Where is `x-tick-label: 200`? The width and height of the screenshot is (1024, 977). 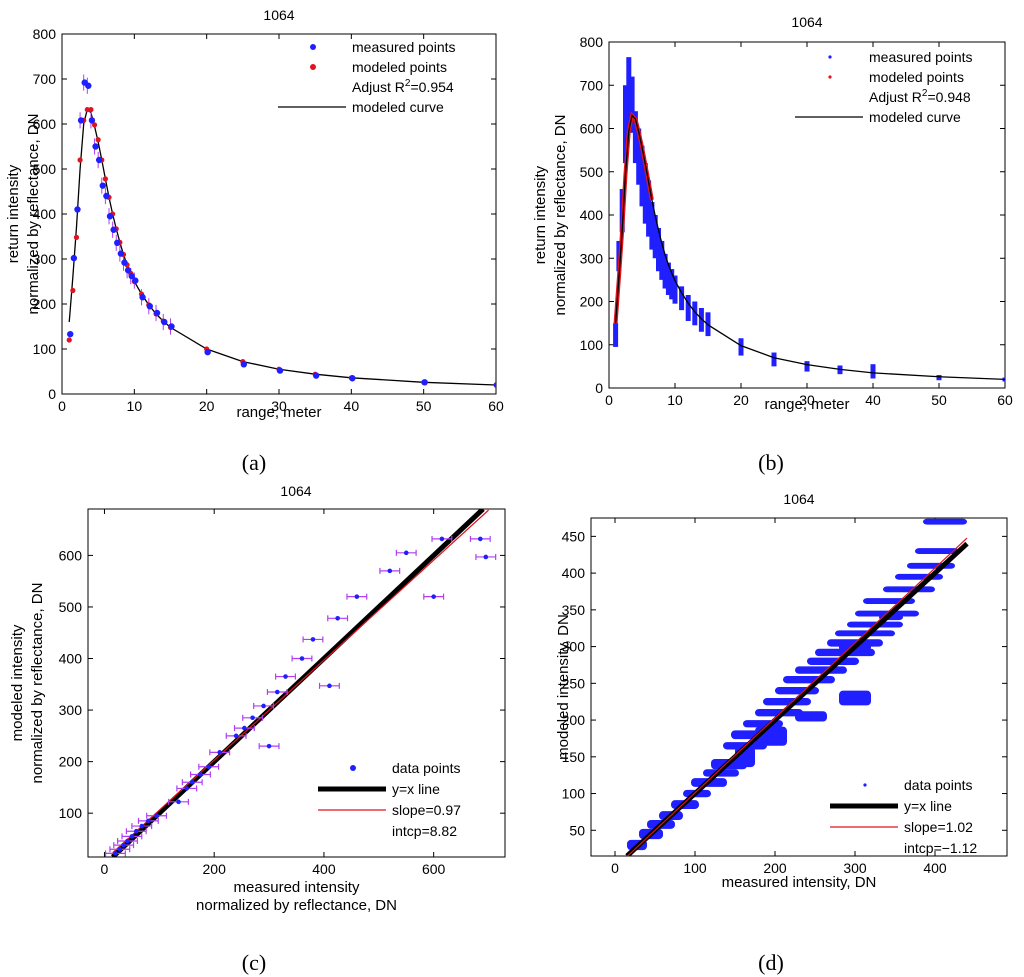 x-tick-label: 200 is located at coordinates (215, 869).